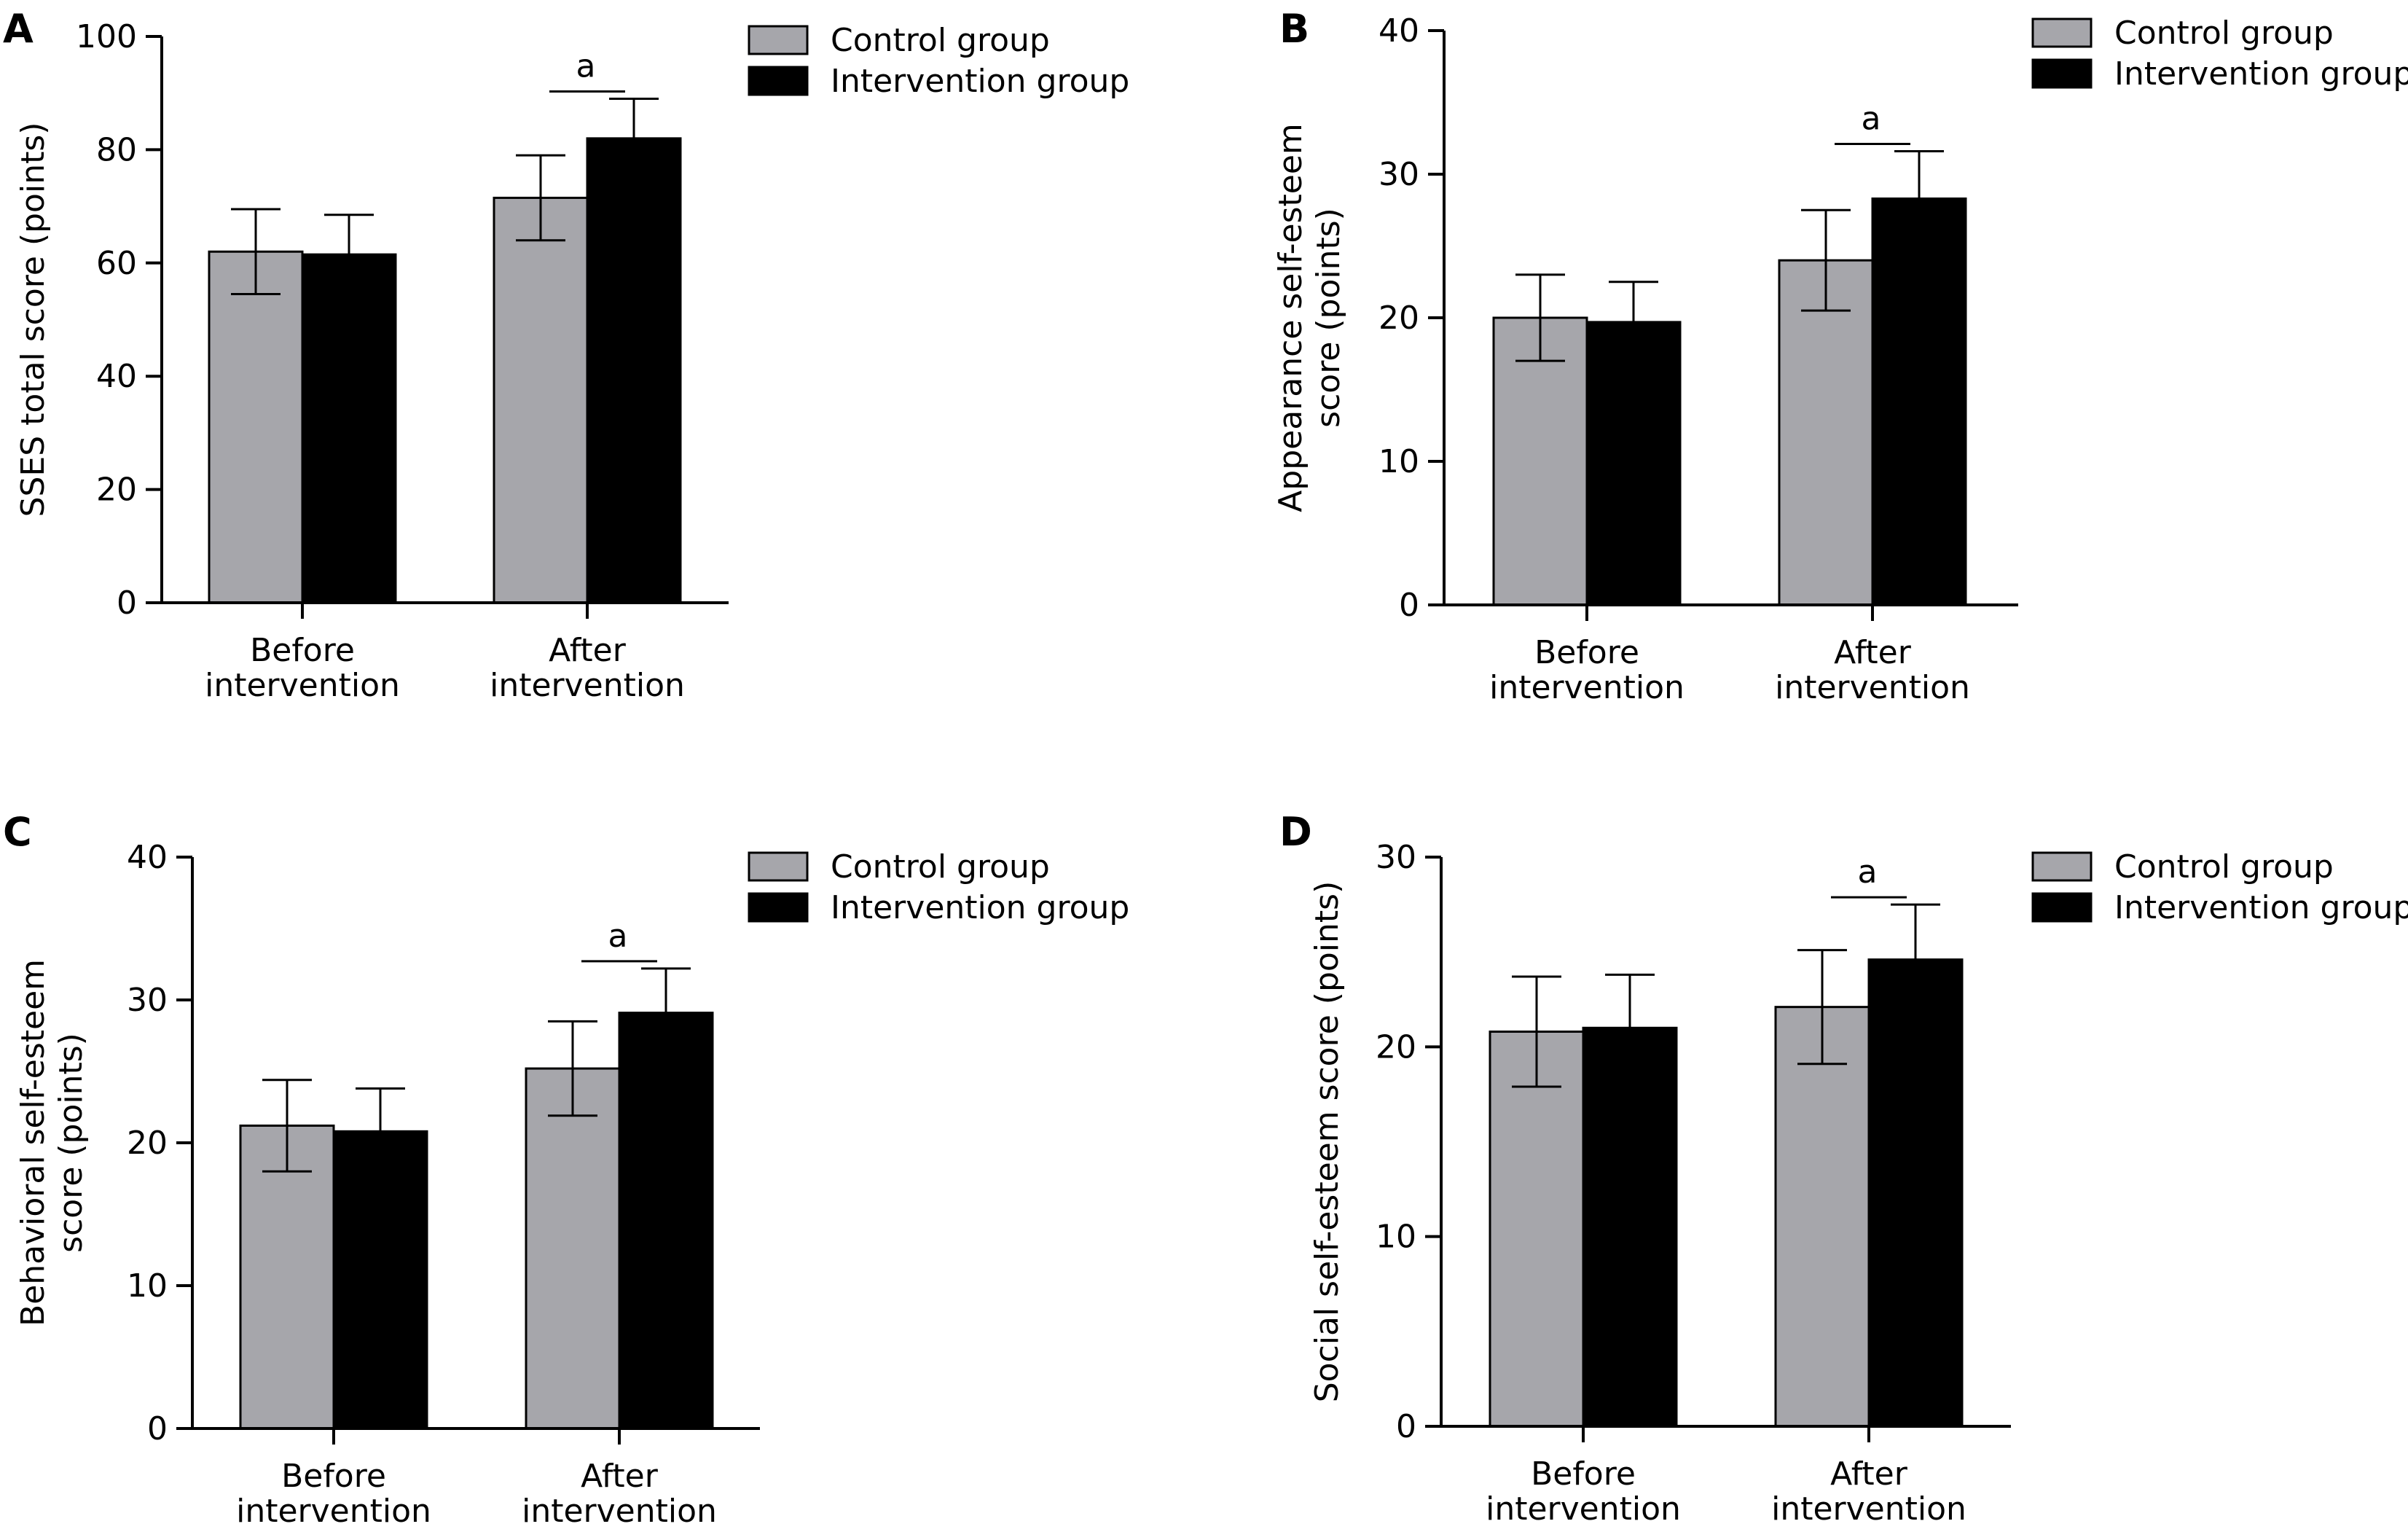 The width and height of the screenshot is (2408, 1540). What do you see at coordinates (1294, 29) in the screenshot?
I see `panel-letter: B` at bounding box center [1294, 29].